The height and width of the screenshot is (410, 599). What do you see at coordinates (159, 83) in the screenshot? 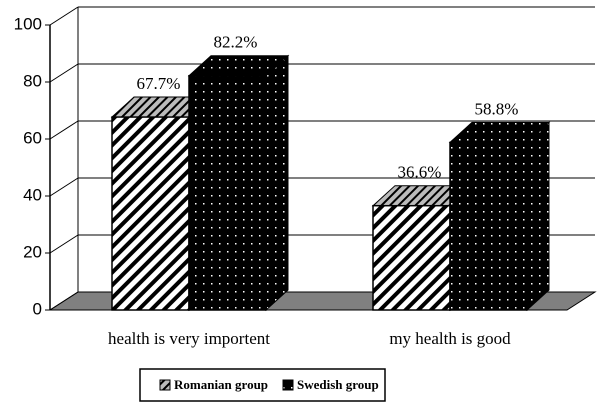
I see `value-label: 67.7%` at bounding box center [159, 83].